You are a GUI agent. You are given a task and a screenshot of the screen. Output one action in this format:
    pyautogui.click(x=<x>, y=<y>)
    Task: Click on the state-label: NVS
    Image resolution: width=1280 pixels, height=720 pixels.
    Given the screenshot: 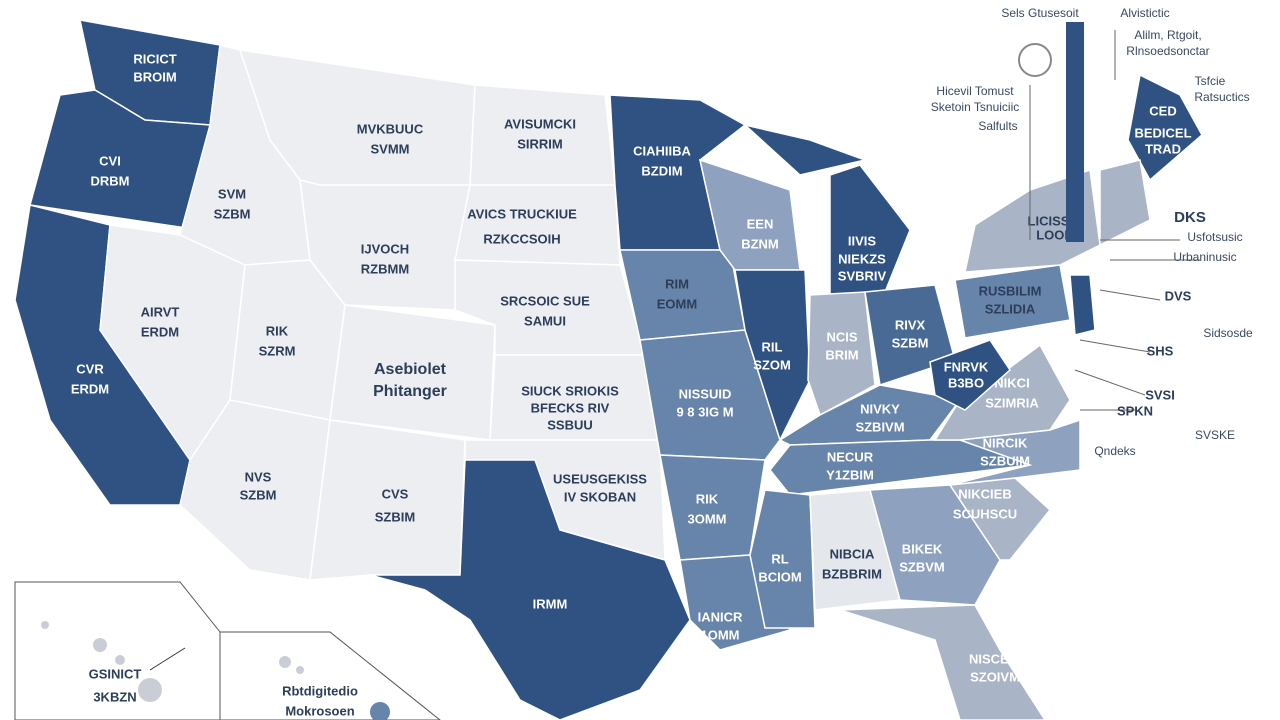 What is the action you would take?
    pyautogui.click(x=258, y=476)
    